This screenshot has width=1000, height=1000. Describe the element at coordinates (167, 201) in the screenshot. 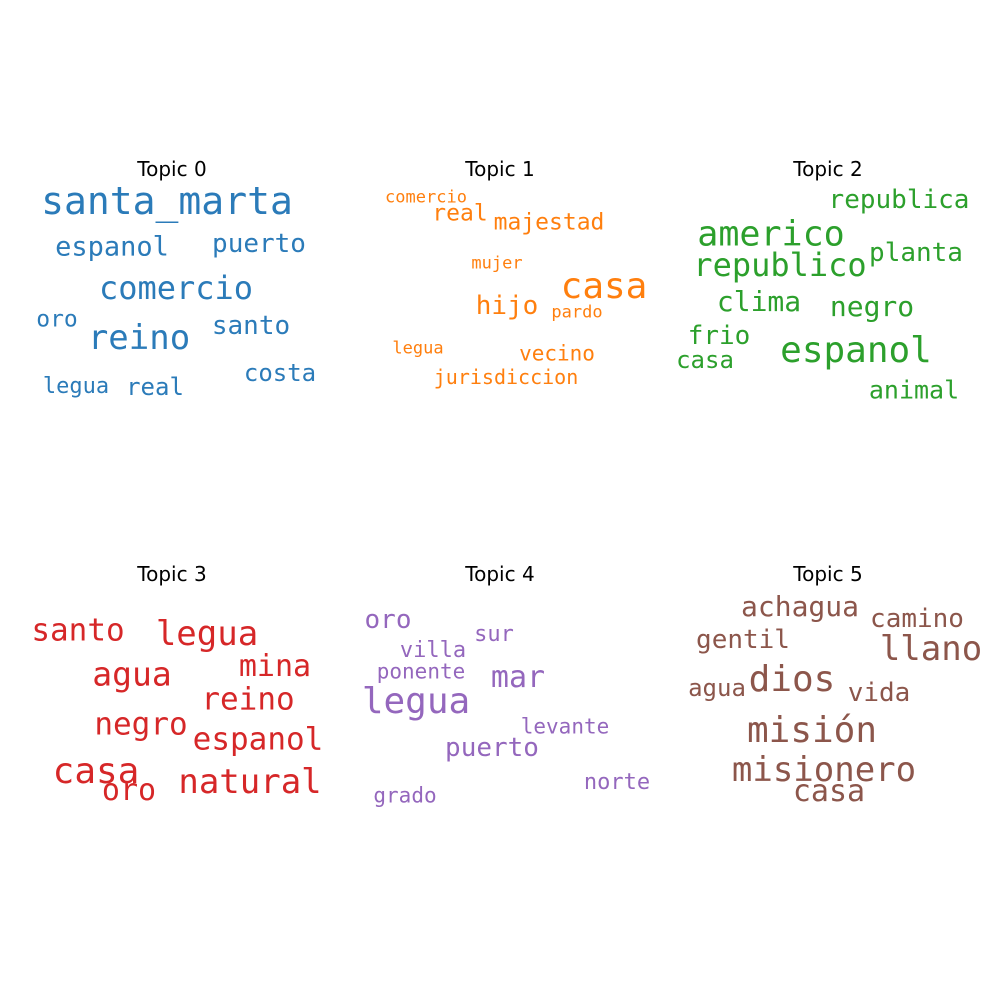

I see `topic-0-word: santa_marta` at that location.